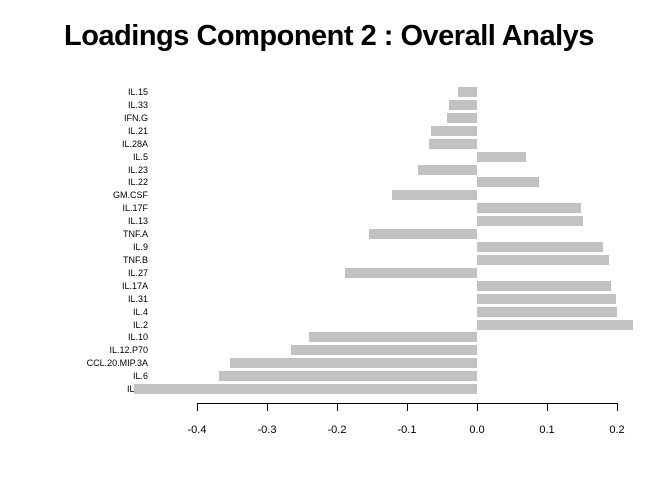 Image resolution: width=672 pixels, height=480 pixels. Describe the element at coordinates (140, 312) in the screenshot. I see `category-label: IL.4` at that location.